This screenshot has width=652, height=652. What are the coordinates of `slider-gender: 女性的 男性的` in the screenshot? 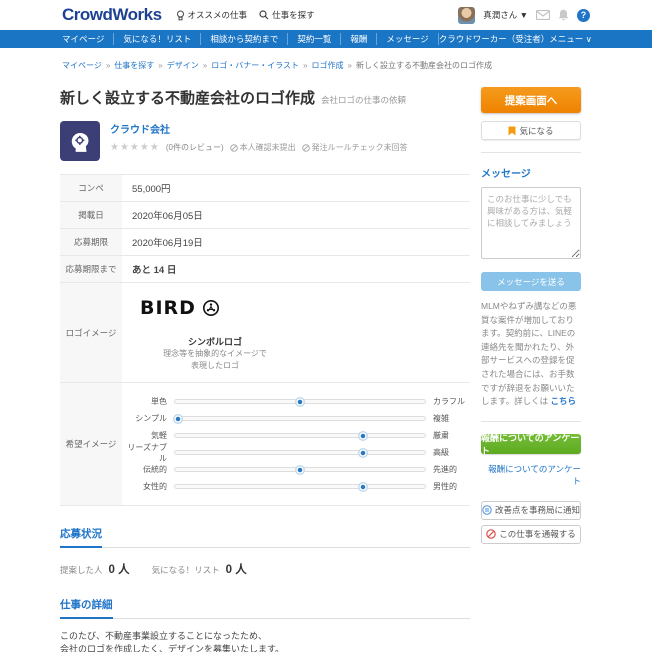 It's located at (300, 486).